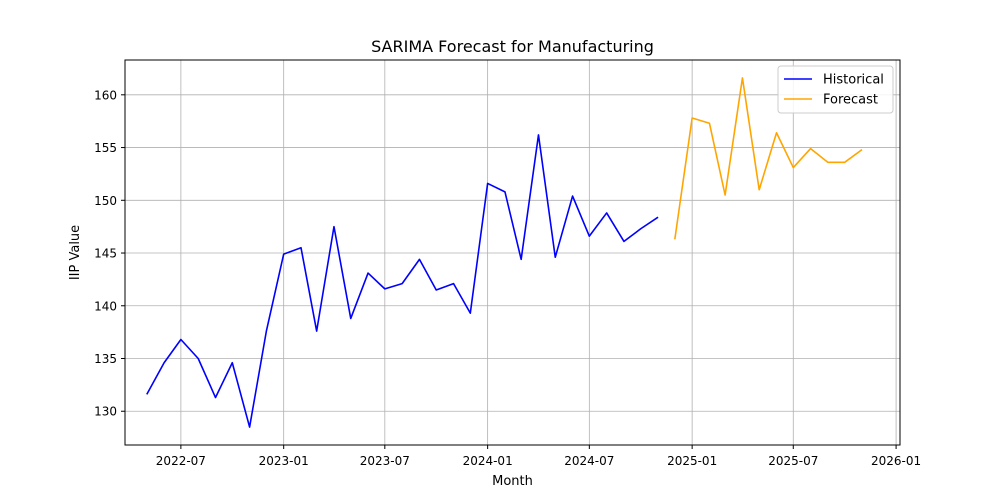  I want to click on y-tick-label: 145, so click(105, 254).